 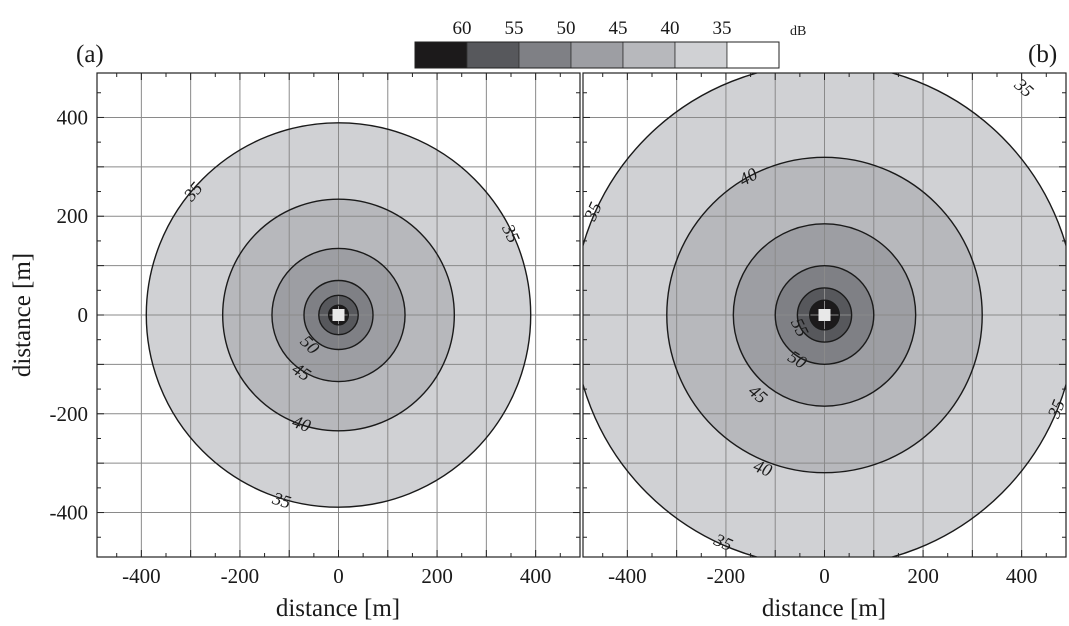 I want to click on colorbar-level-label: 35, so click(x=722, y=28).